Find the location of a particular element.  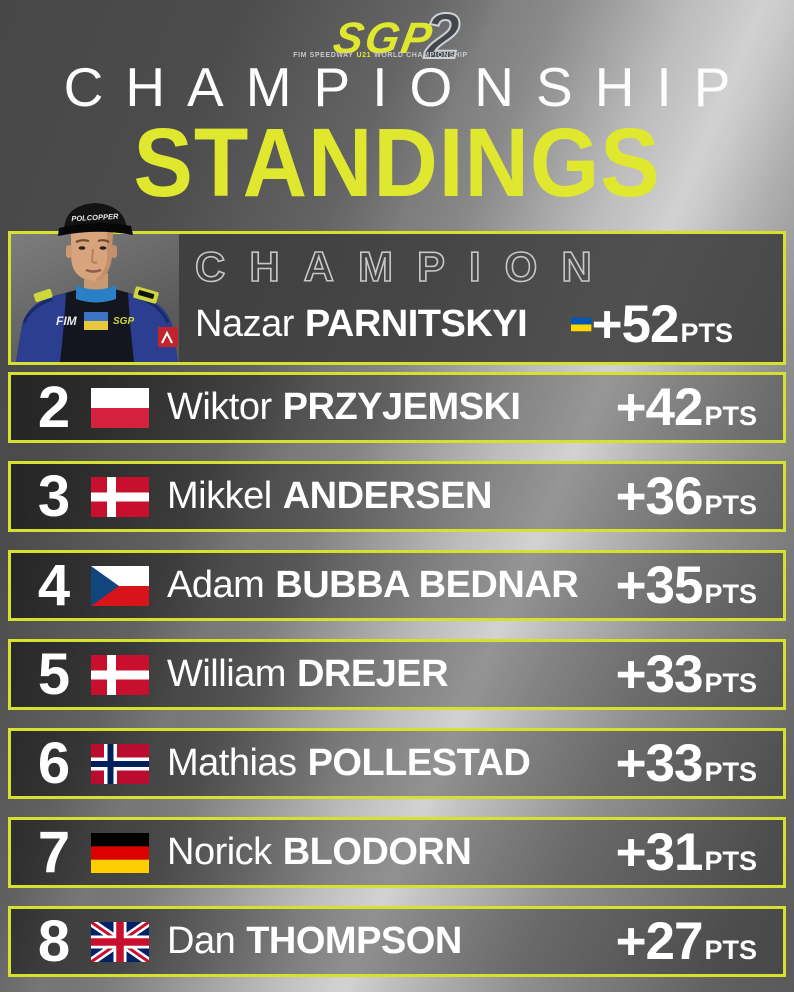

points: +42 PTS is located at coordinates (686, 407).